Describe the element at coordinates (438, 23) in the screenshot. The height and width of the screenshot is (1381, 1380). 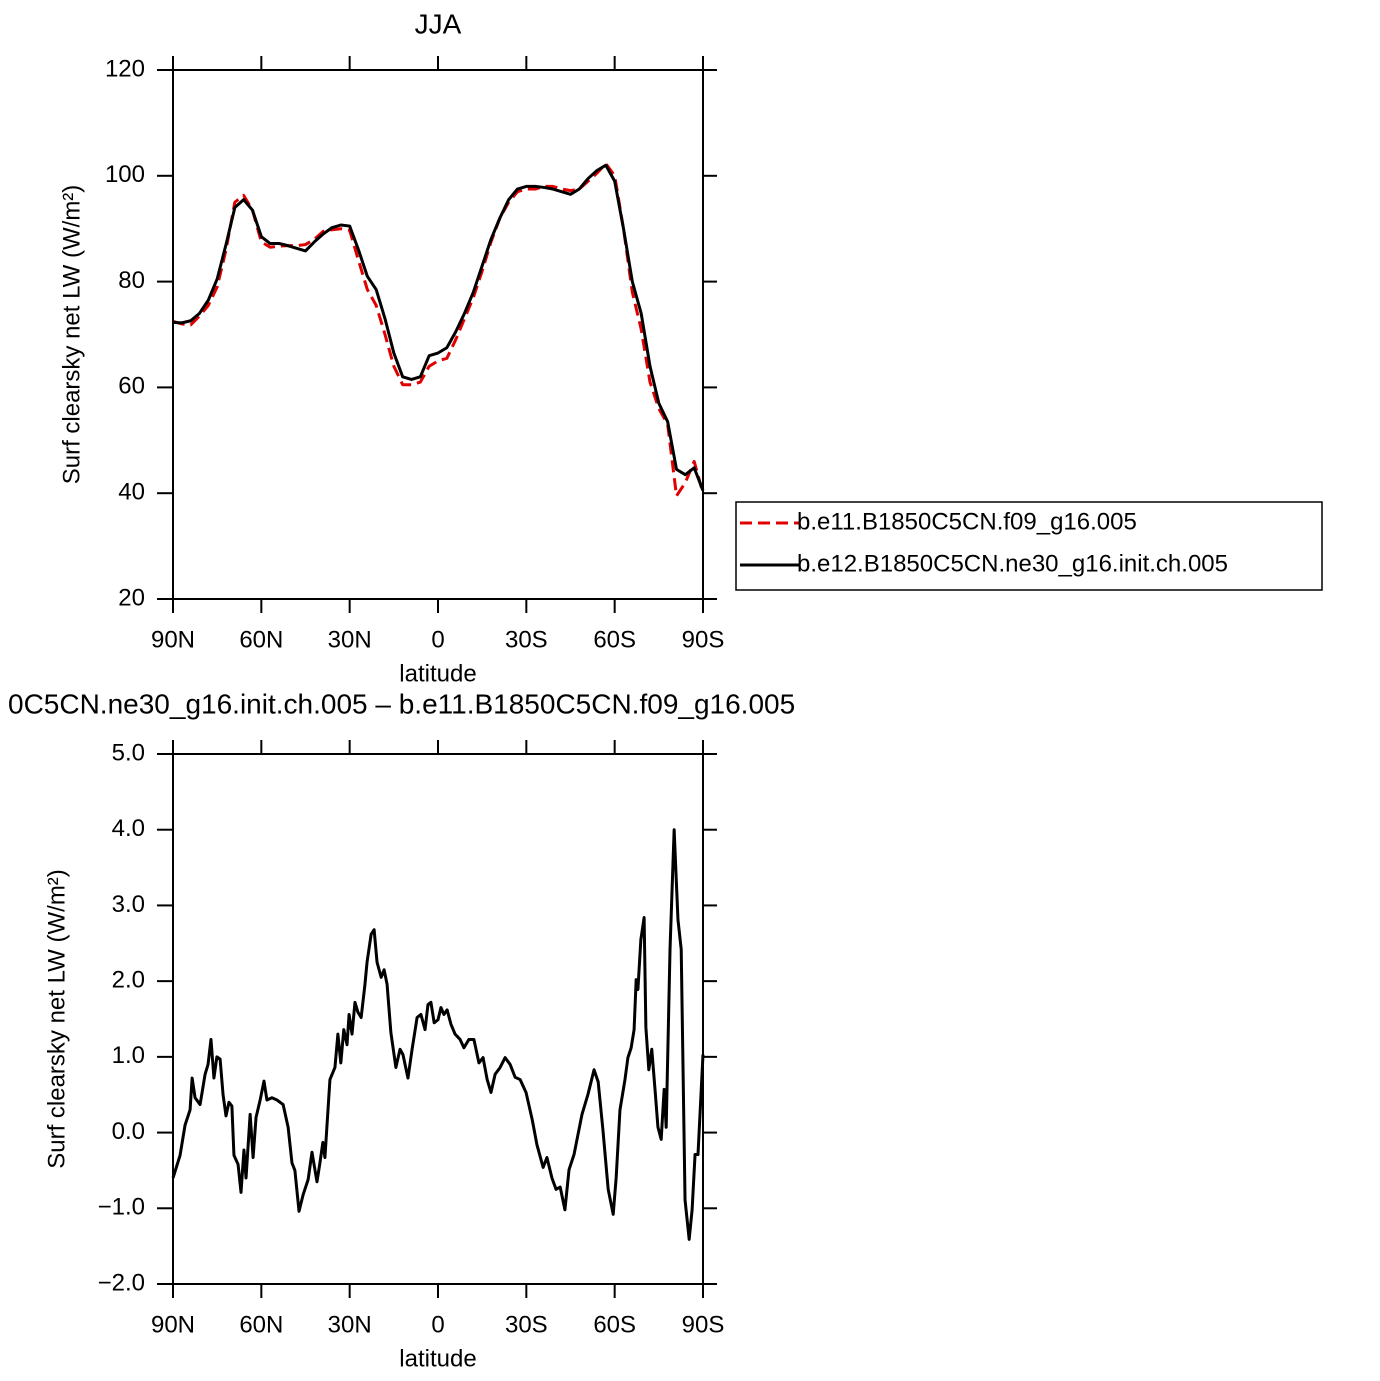
I see `chart-title: JJA` at that location.